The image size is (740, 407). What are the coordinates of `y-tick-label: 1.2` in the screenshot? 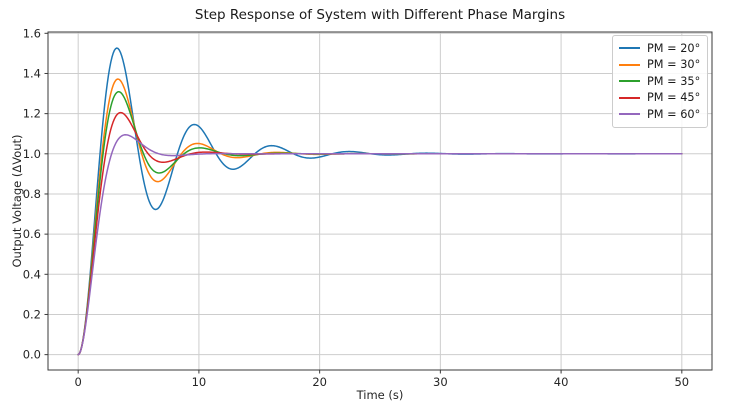 It's located at (32, 114).